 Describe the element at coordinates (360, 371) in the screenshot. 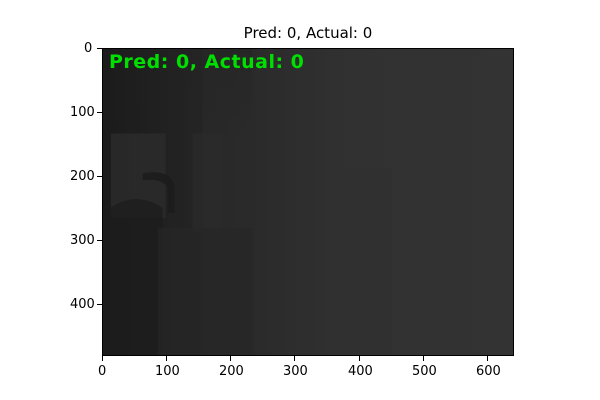

I see `x-tick-label: 400` at that location.